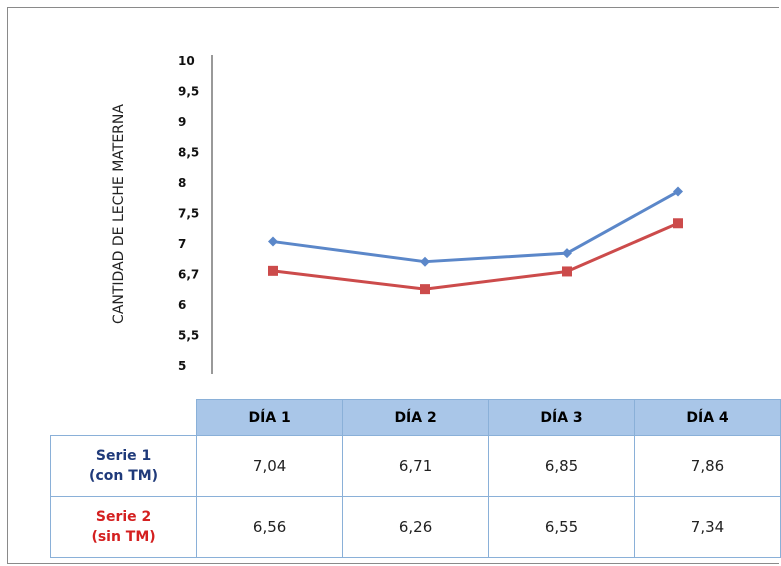 Image resolution: width=781 pixels, height=566 pixels. Describe the element at coordinates (188, 92) in the screenshot. I see `y-tick-label: 9,5` at that location.